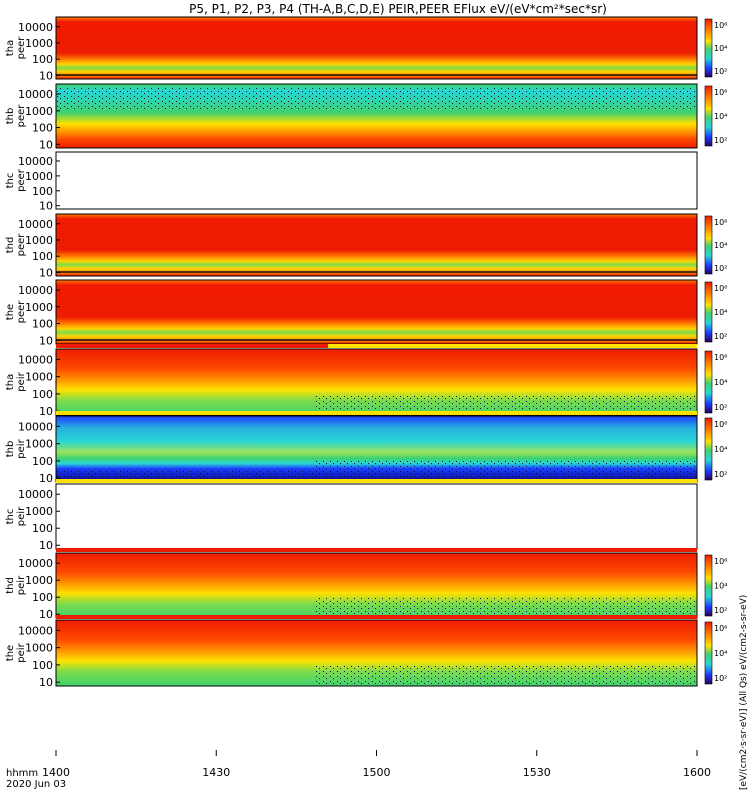 Image resolution: width=750 pixels, height=804 pixels. What do you see at coordinates (22, 773) in the screenshot?
I see `time-label: hhmm` at bounding box center [22, 773].